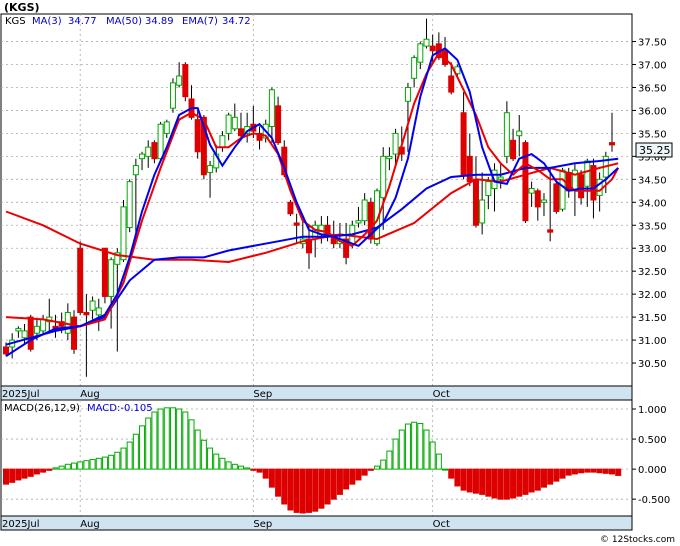 The height and width of the screenshot is (546, 680). I want to click on macd-x-axis-band, so click(316, 523).